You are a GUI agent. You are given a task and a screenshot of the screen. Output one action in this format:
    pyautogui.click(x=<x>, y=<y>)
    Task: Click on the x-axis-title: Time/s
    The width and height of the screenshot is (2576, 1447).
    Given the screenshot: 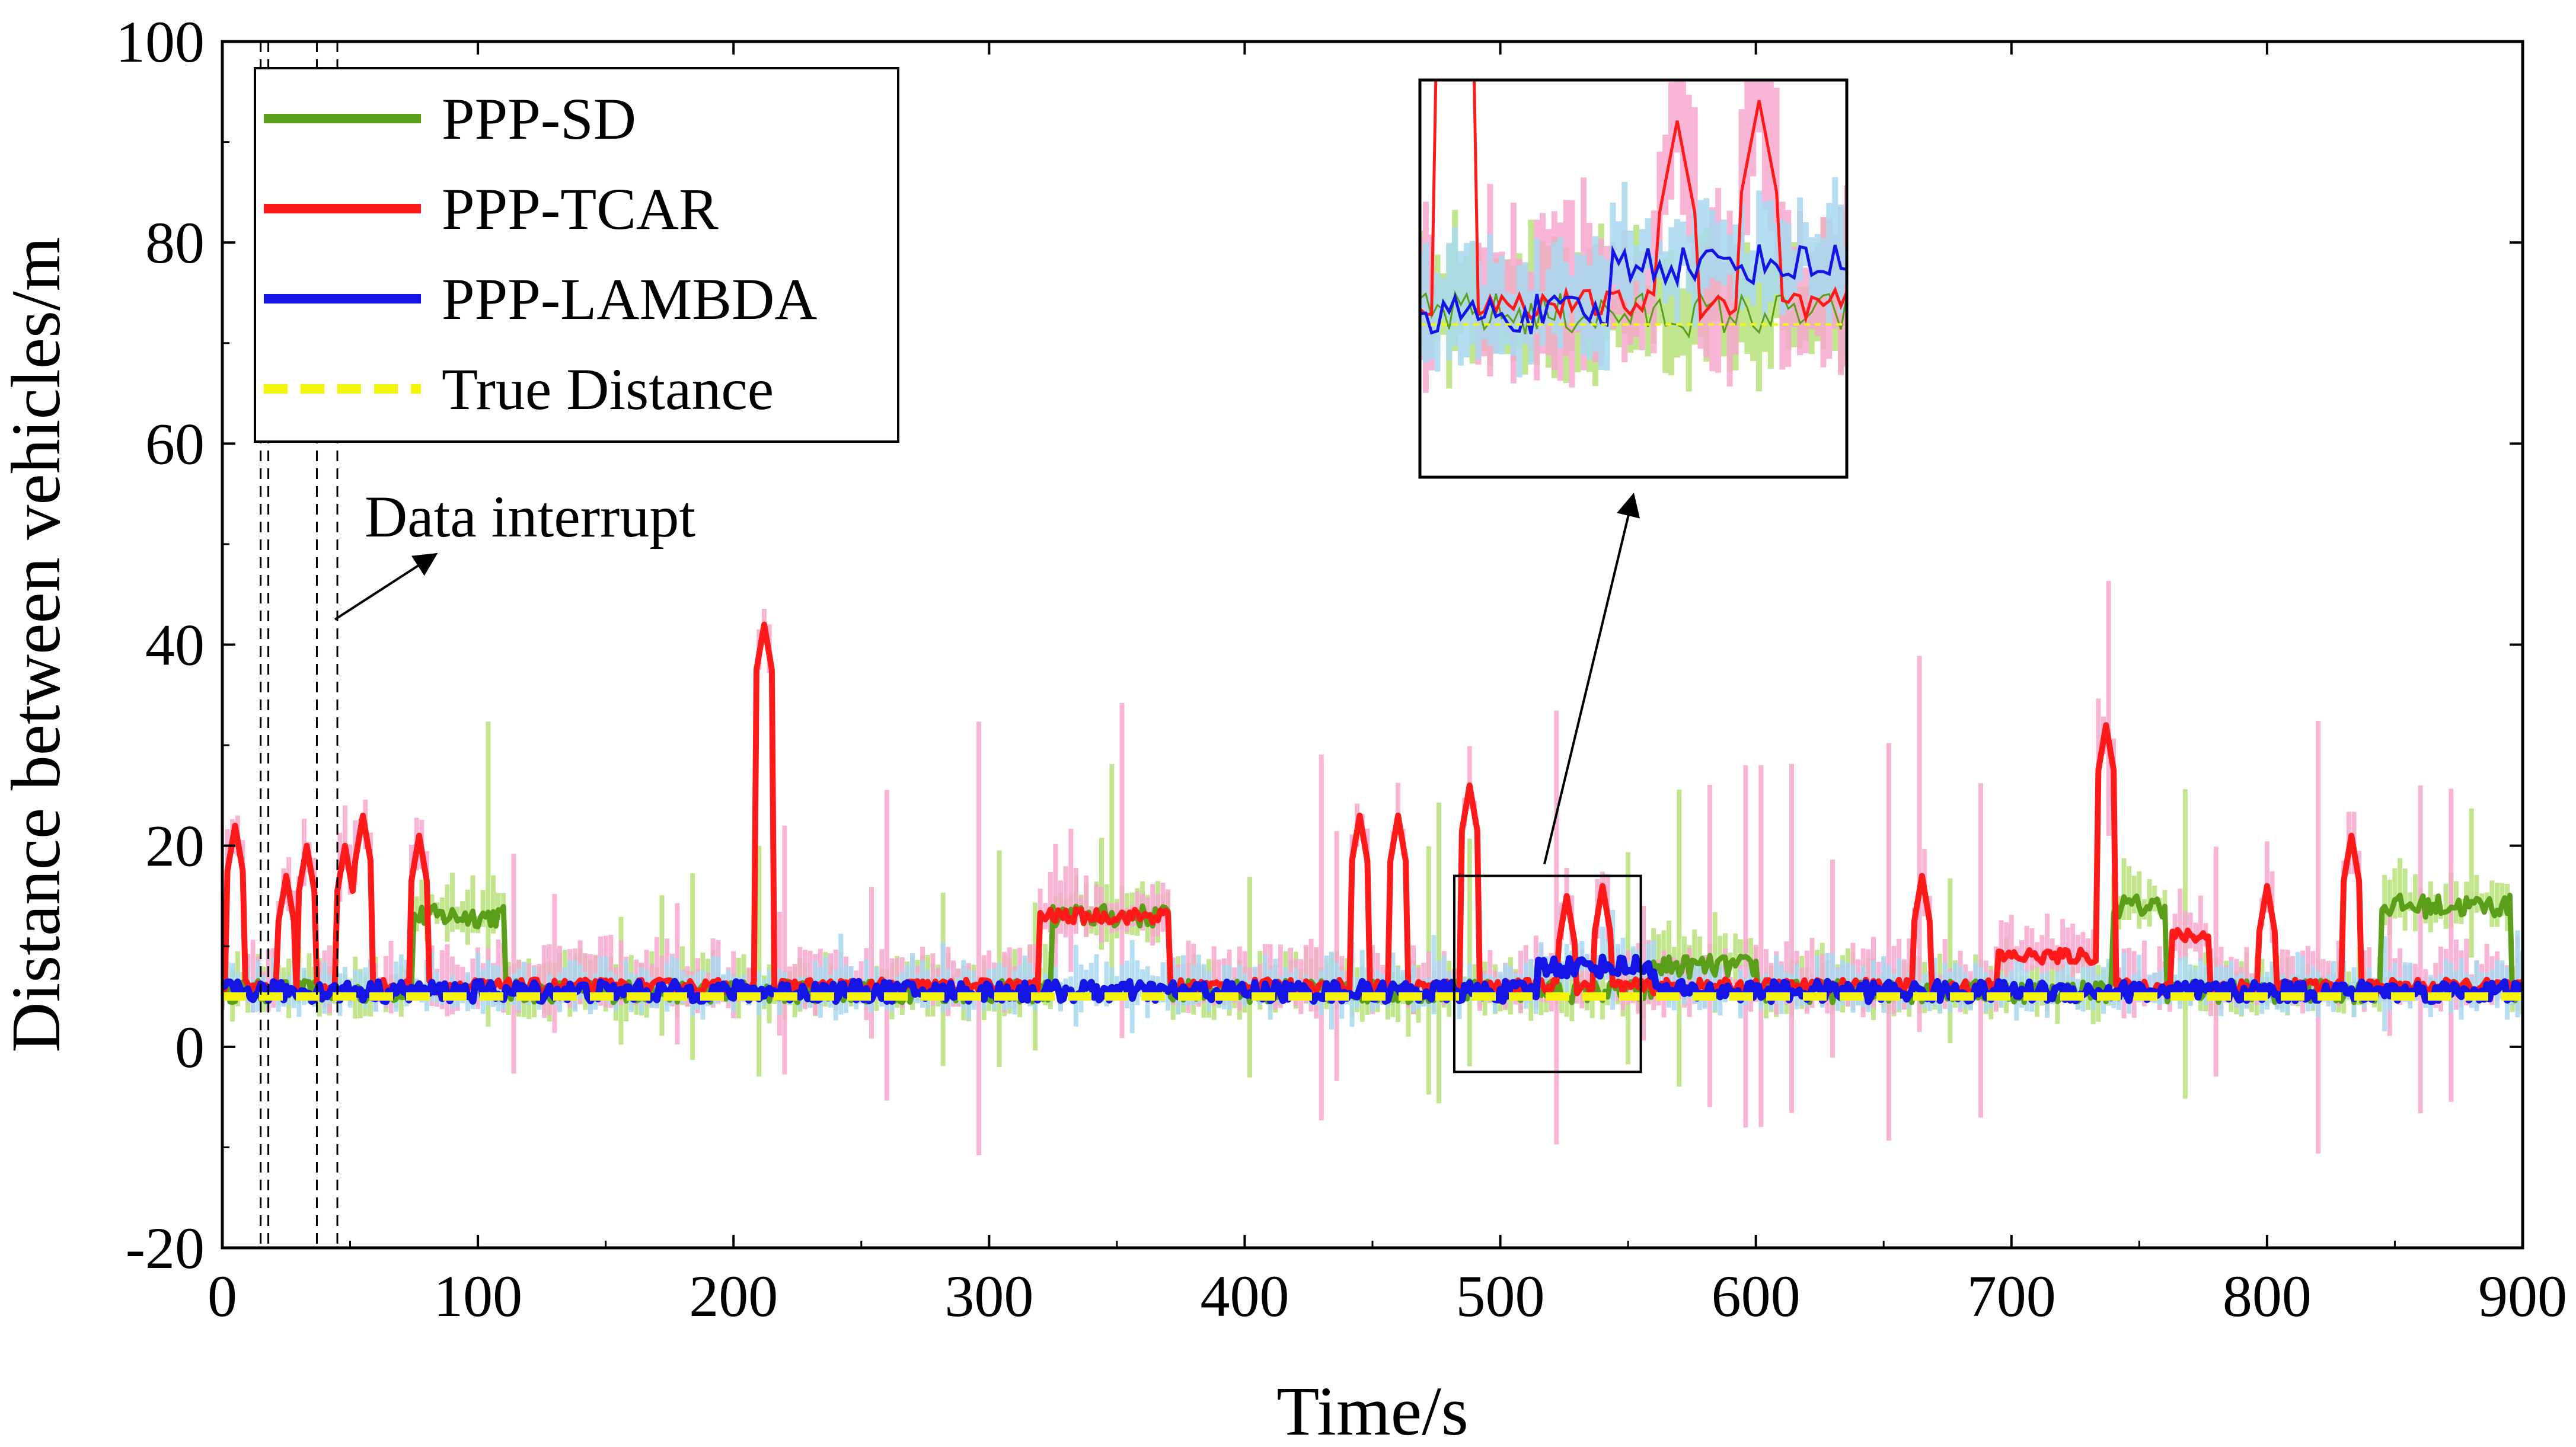 What is the action you would take?
    pyautogui.click(x=1372, y=1409)
    